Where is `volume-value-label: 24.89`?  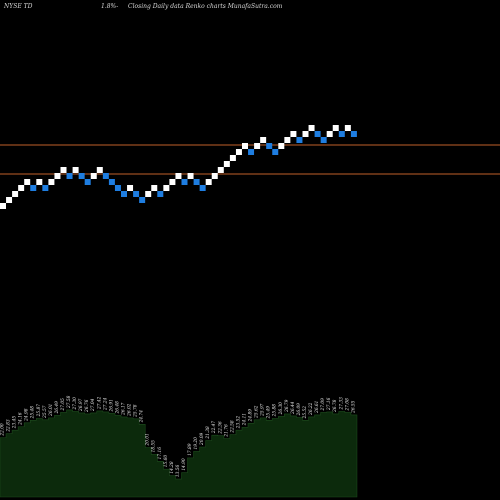
volume-value-label: 24.89 is located at coordinates (251, 416).